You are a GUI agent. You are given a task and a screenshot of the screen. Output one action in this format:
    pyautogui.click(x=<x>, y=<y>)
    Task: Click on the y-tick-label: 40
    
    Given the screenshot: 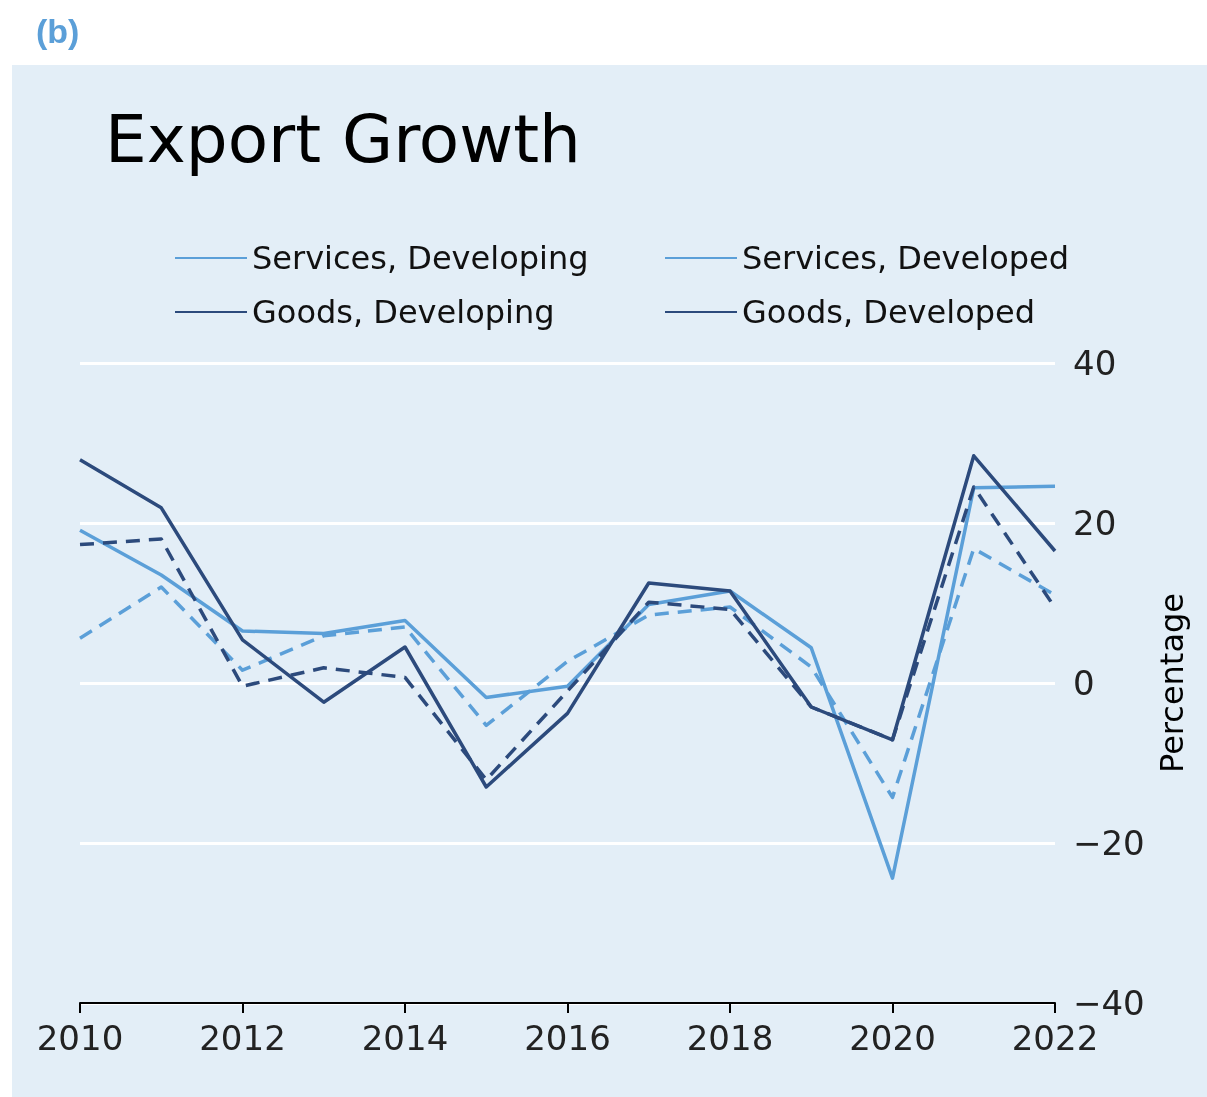 What is the action you would take?
    pyautogui.click(x=1095, y=363)
    